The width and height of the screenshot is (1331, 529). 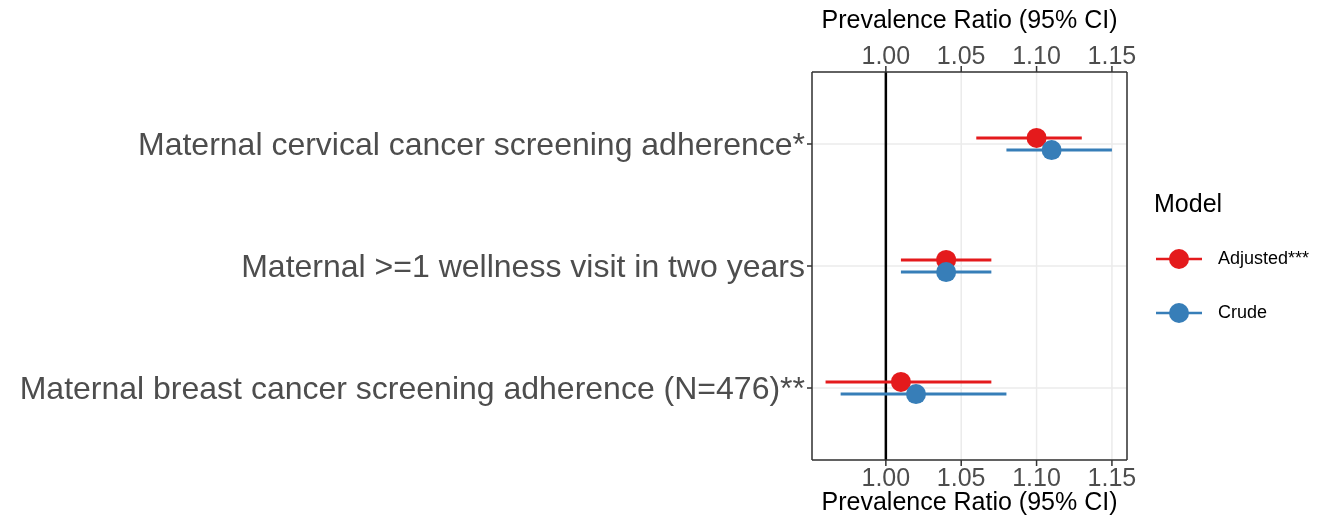 I want to click on x2-tick-label: 1.10, so click(x=1036, y=55).